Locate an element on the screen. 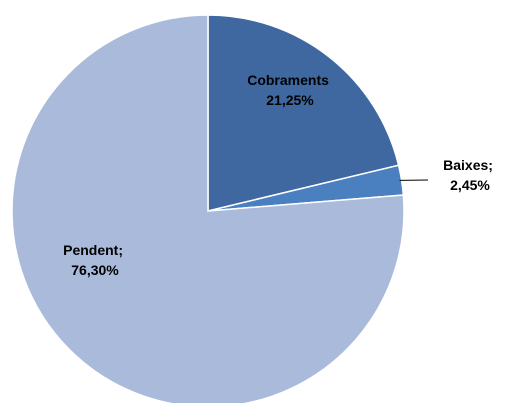  slice-label-baixes-name: Baixes; is located at coordinates (468, 165).